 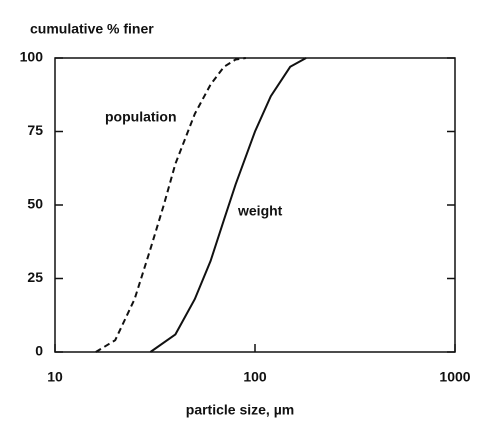 I want to click on series-annotation: population, so click(x=141, y=117).